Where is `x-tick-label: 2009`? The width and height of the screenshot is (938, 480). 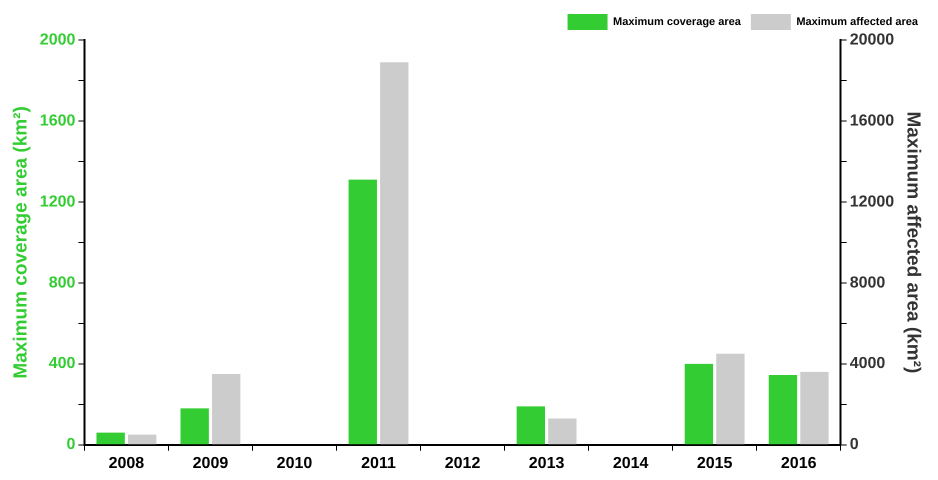
x-tick-label: 2009 is located at coordinates (210, 463).